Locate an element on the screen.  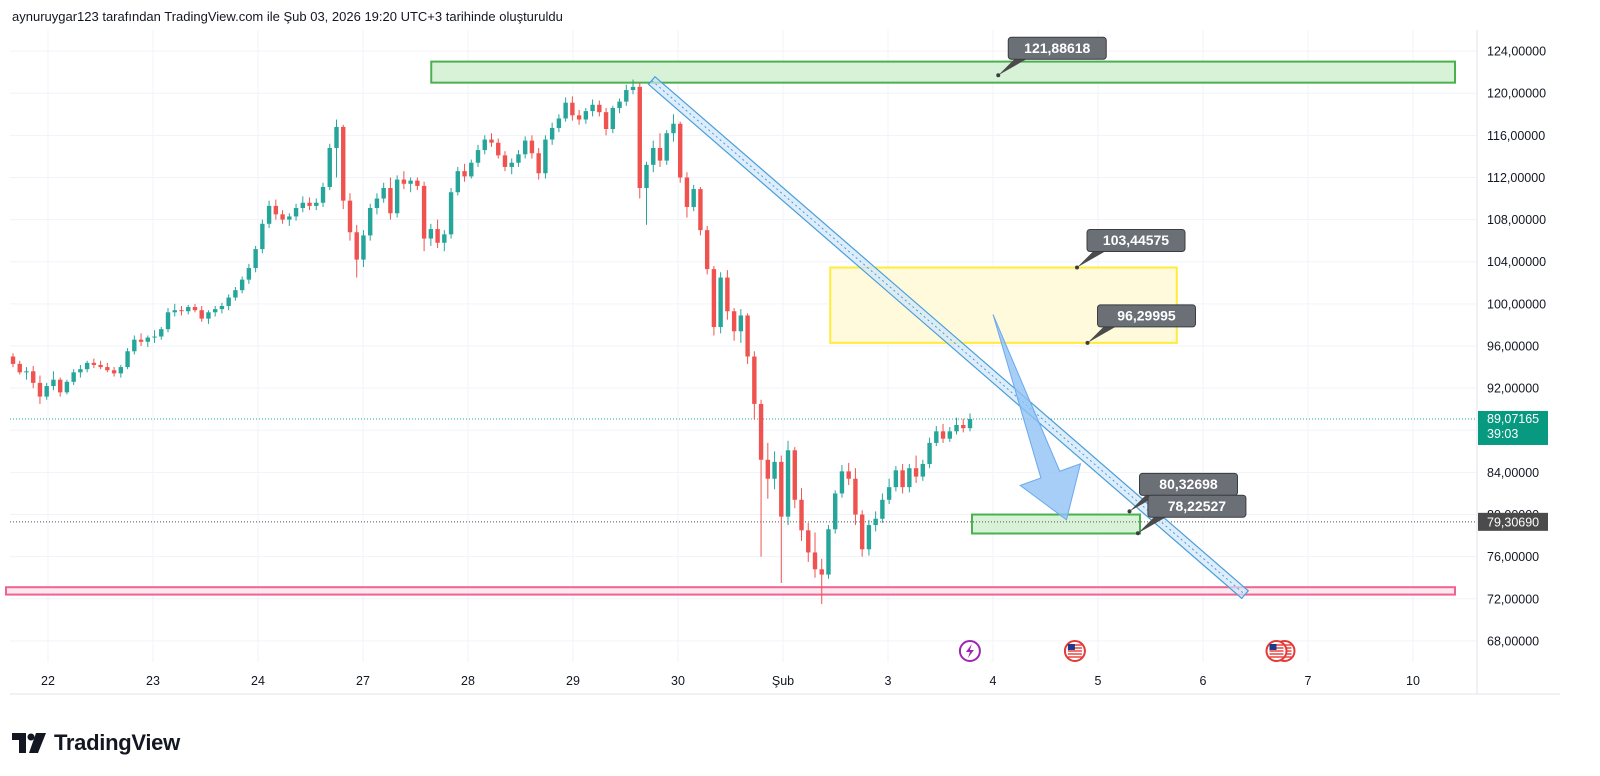
callout-label: 96,29995 is located at coordinates (1146, 315).